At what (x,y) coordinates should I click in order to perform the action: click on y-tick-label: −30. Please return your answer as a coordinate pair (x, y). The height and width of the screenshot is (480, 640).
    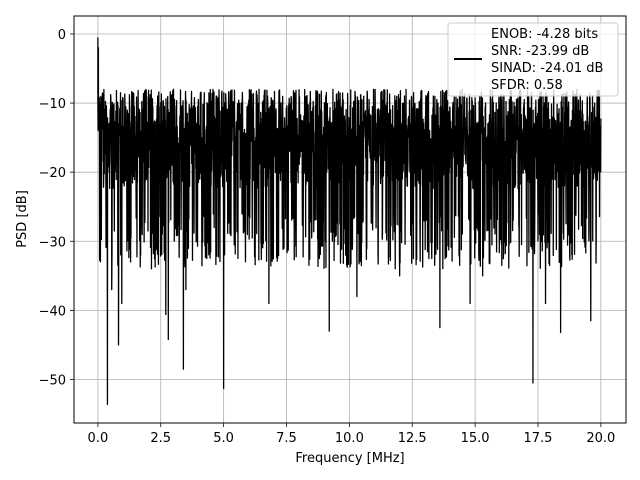
    Looking at the image, I should click on (52, 242).